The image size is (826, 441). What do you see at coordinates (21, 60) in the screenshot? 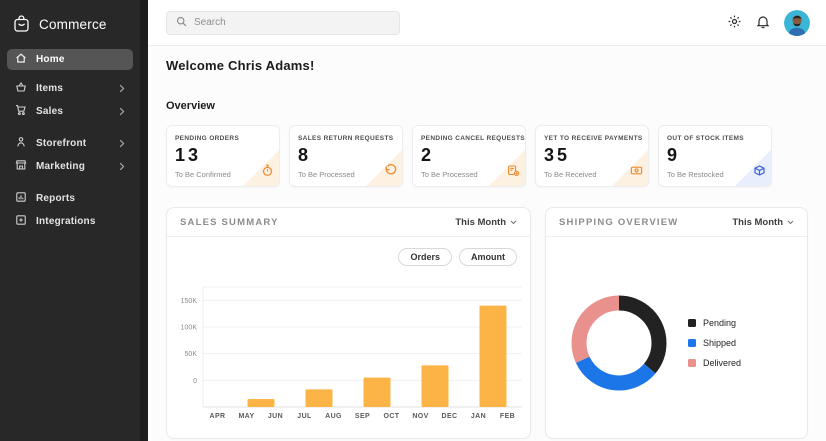
I see `home-icon` at bounding box center [21, 60].